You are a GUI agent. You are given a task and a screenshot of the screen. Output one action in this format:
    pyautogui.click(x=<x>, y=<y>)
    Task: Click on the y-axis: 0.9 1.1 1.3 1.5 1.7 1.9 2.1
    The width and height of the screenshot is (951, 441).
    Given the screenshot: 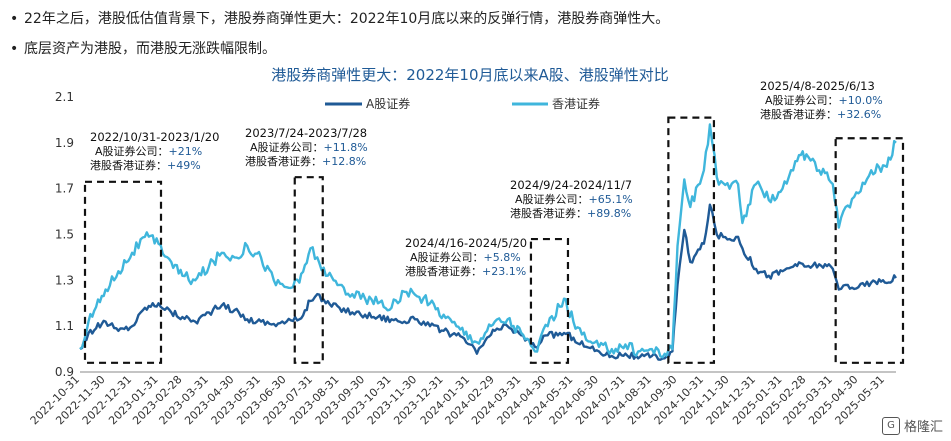 What is the action you would take?
    pyautogui.click(x=64, y=234)
    